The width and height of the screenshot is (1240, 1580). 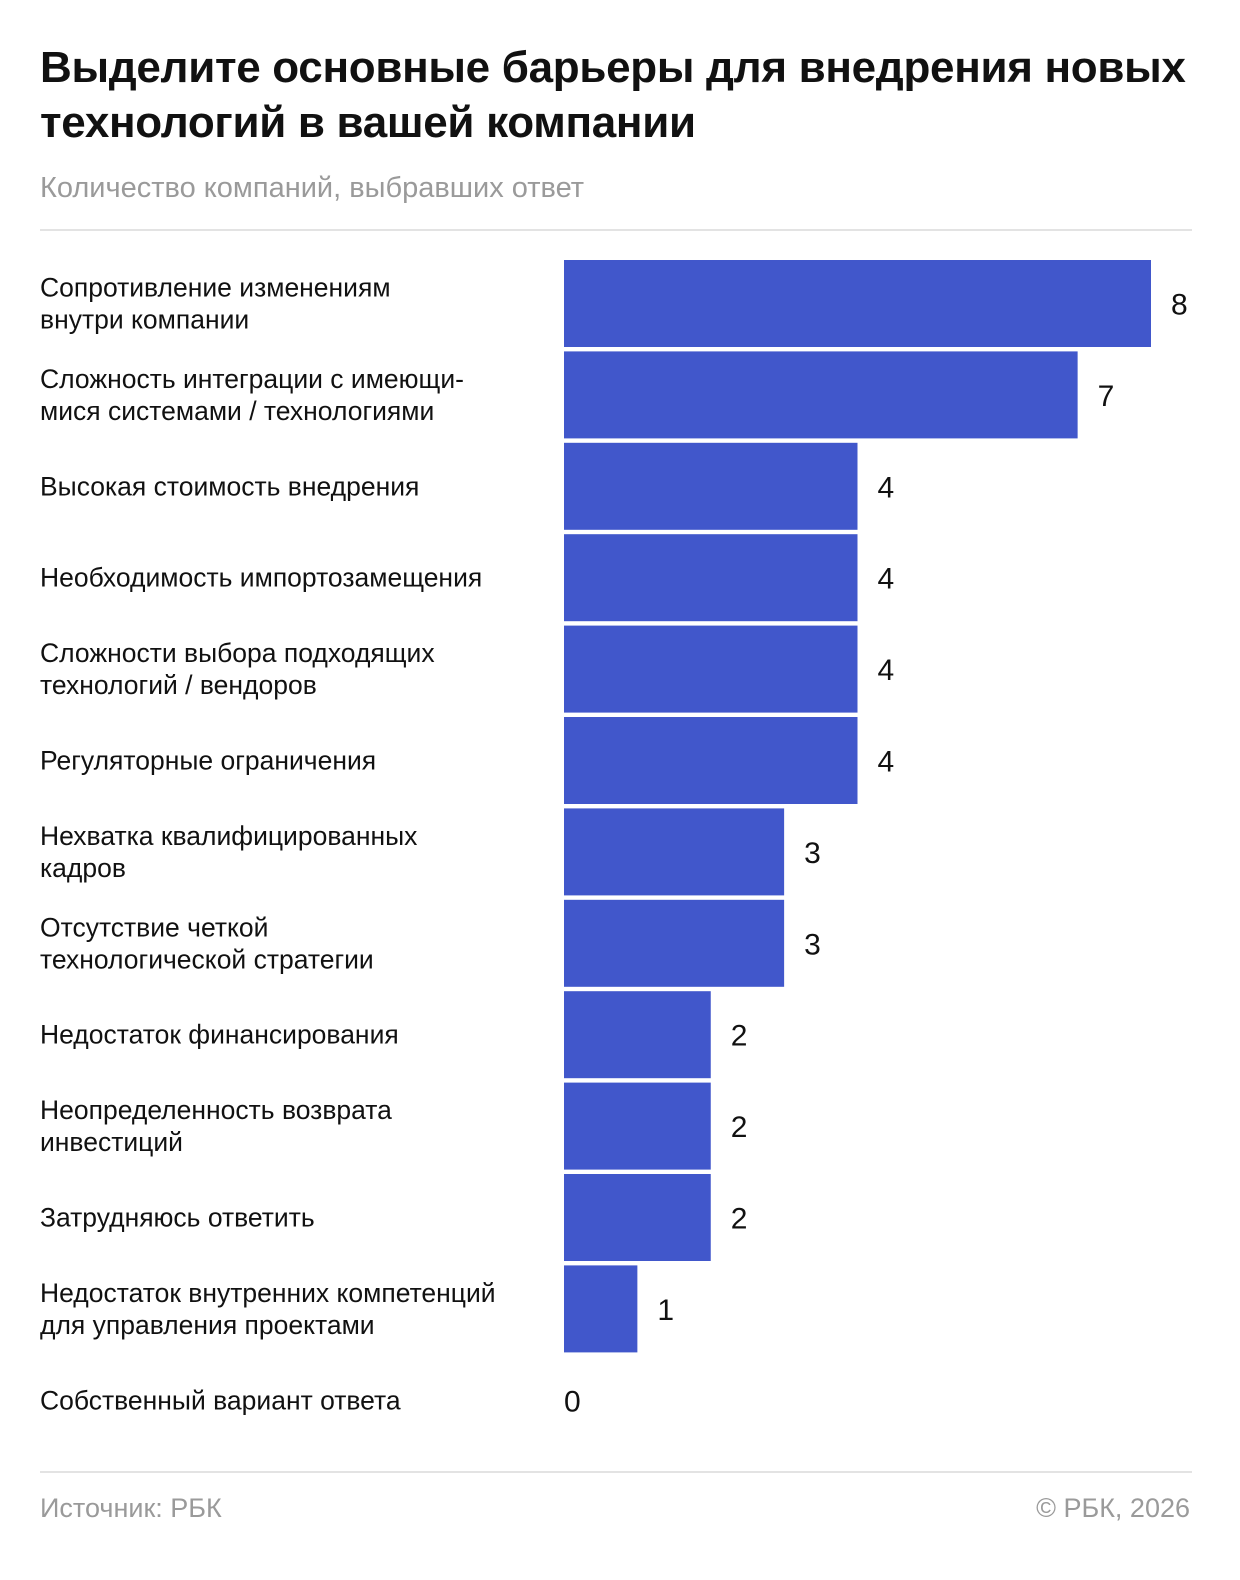 I want to click on category-label: Высокая стоимость внедрения, so click(x=229, y=486).